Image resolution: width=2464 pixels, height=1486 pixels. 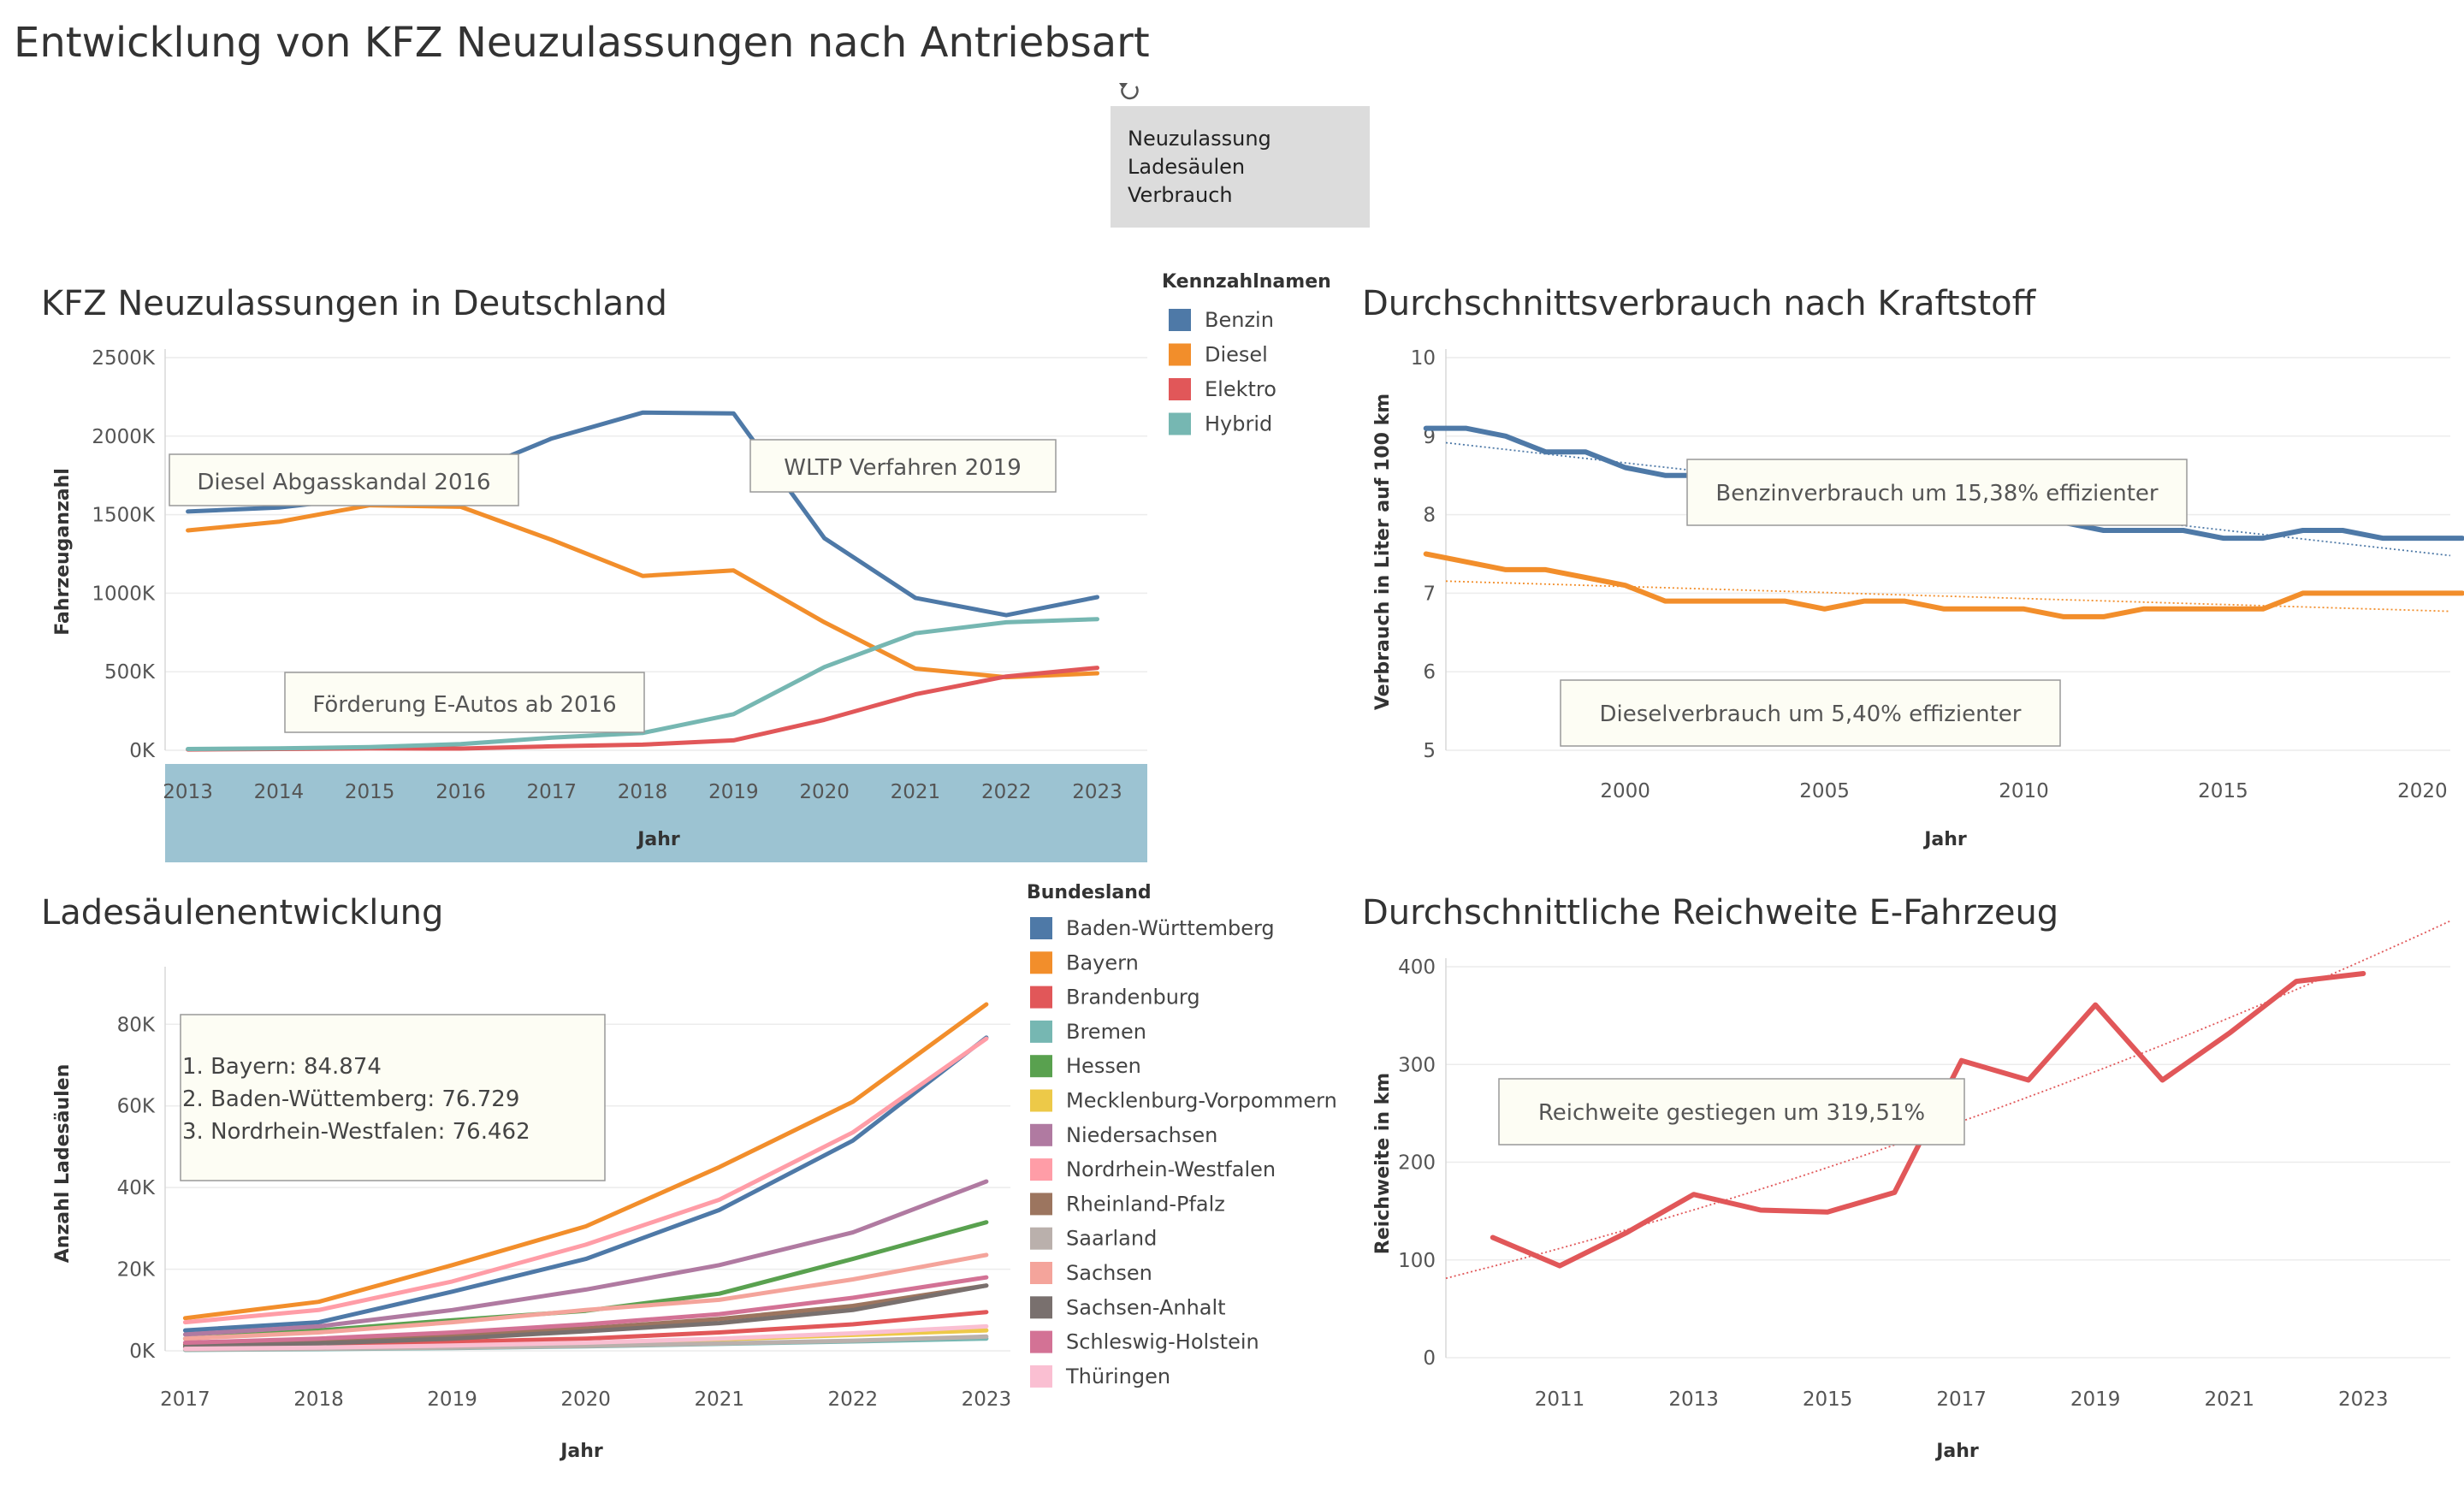 I want to click on legend-item: Mecklenburg-Vorpommern, so click(x=1183, y=1101).